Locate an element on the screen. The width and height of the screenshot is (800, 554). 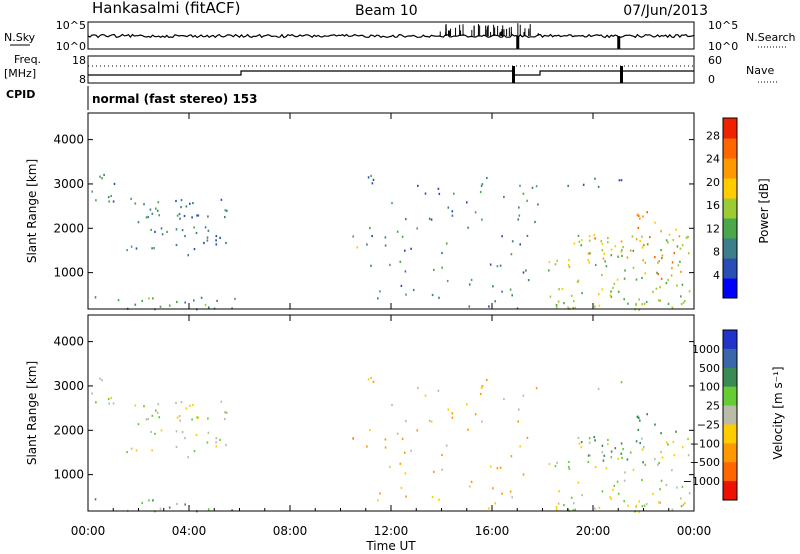
velocity-colorbar-swatch is located at coordinates (730, 434).